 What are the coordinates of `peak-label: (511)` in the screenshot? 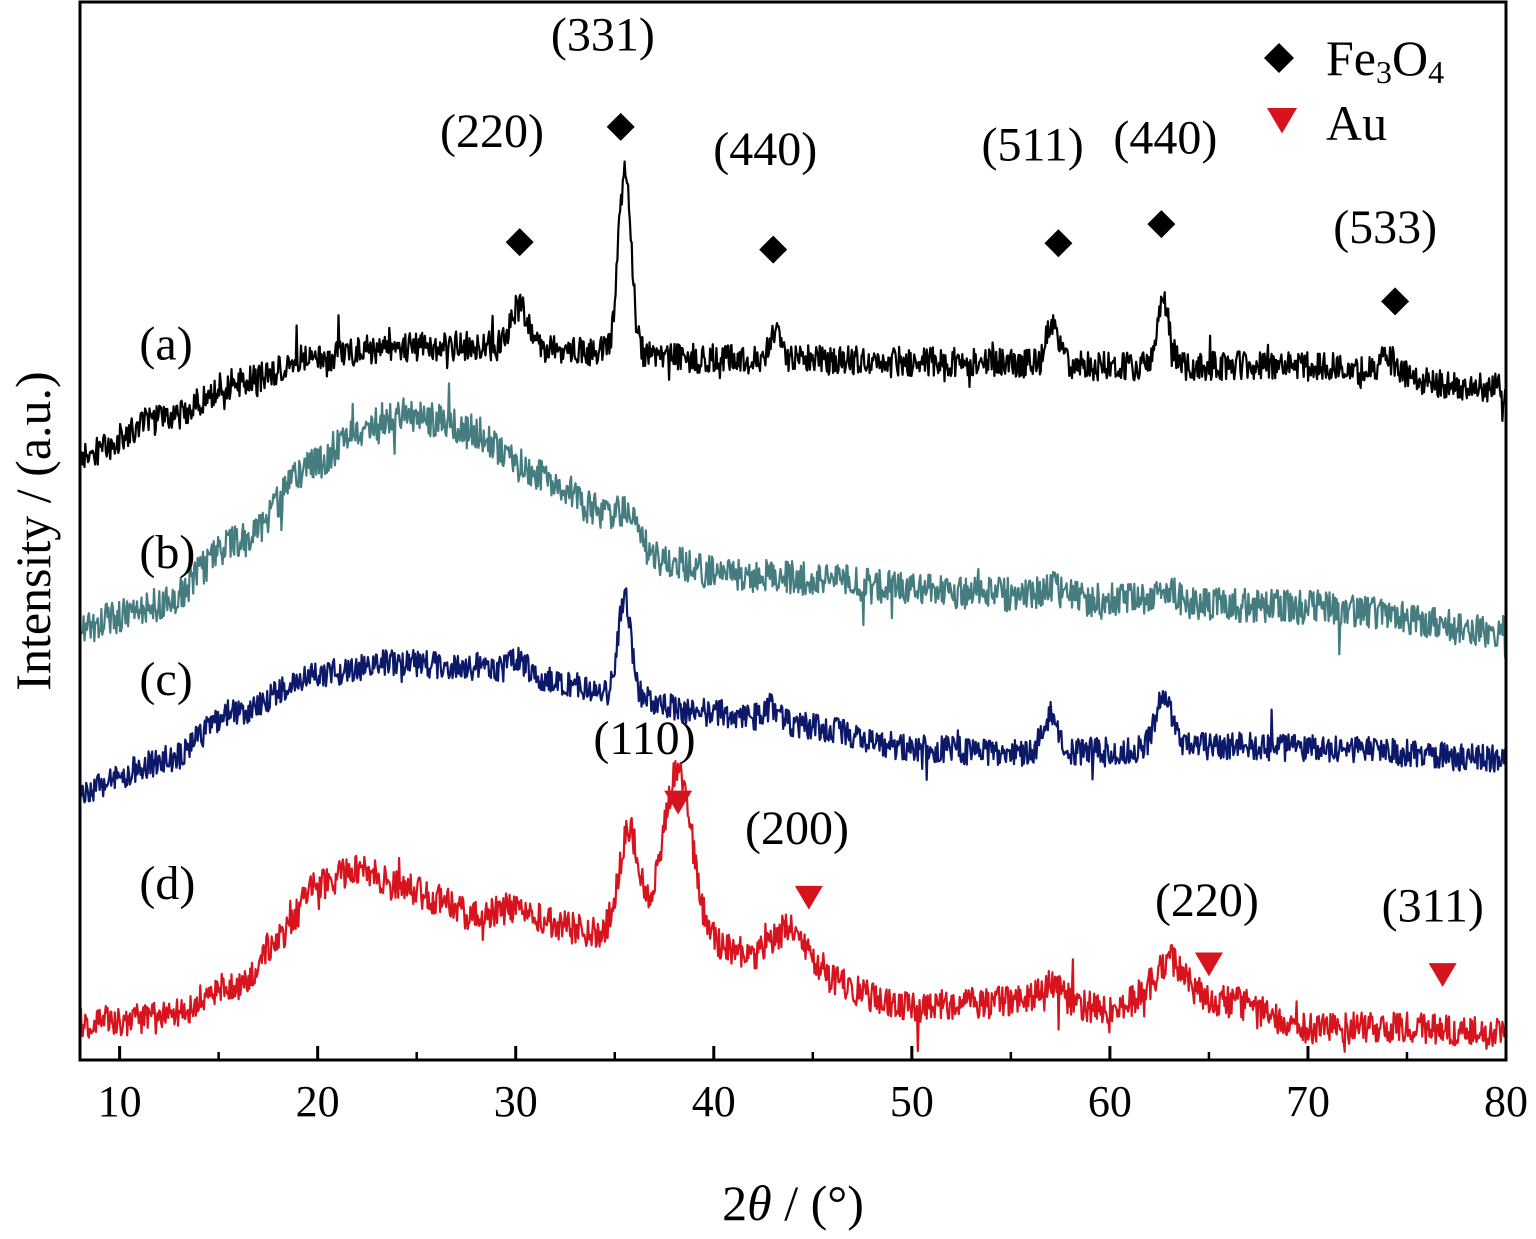 It's located at (1033, 145).